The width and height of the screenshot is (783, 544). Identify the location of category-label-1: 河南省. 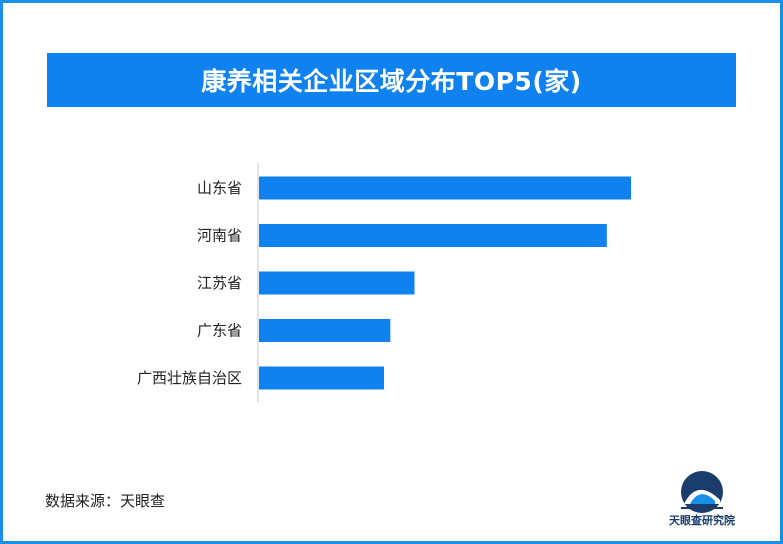
(219, 236).